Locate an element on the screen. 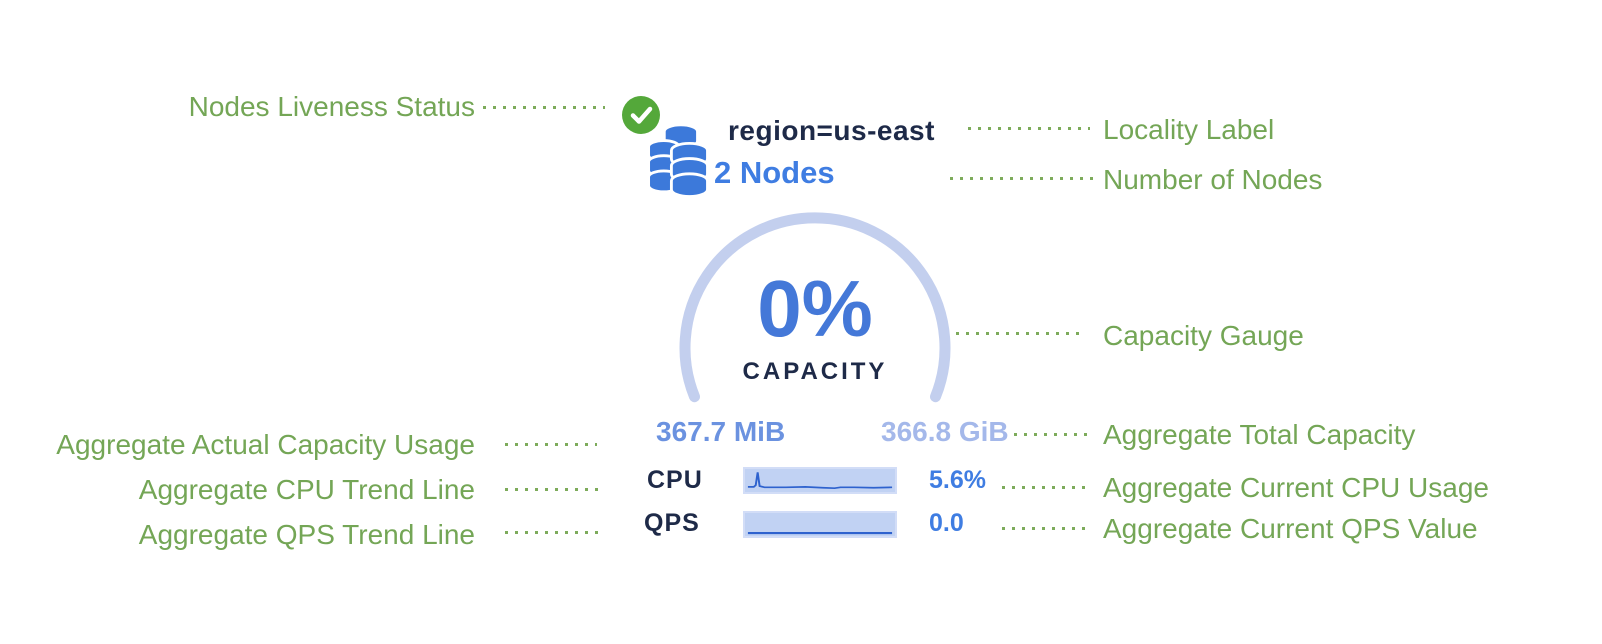 The image size is (1602, 644). annotation-aggregate-total-capacity: Aggregate Total Capacity is located at coordinates (1259, 434).